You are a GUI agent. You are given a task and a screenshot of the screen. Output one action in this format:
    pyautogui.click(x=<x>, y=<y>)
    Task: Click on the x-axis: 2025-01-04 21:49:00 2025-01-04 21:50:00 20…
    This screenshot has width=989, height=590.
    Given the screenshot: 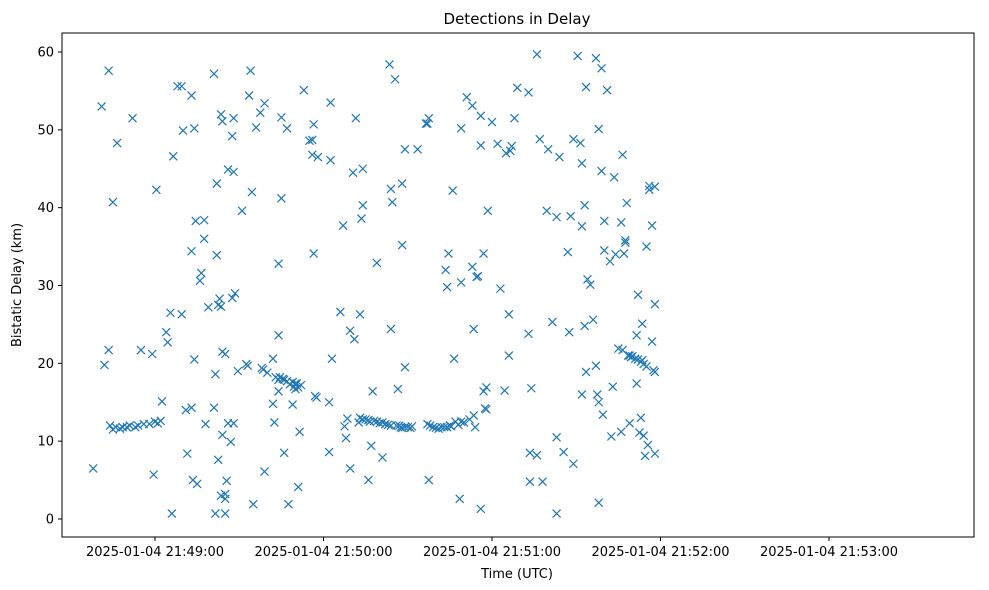 What is the action you would take?
    pyautogui.click(x=492, y=548)
    